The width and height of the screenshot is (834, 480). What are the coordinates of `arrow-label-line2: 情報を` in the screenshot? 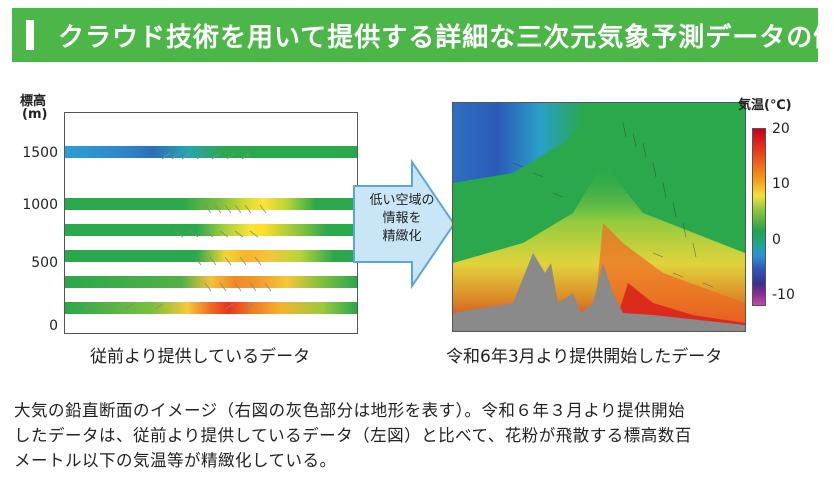 It's located at (402, 218).